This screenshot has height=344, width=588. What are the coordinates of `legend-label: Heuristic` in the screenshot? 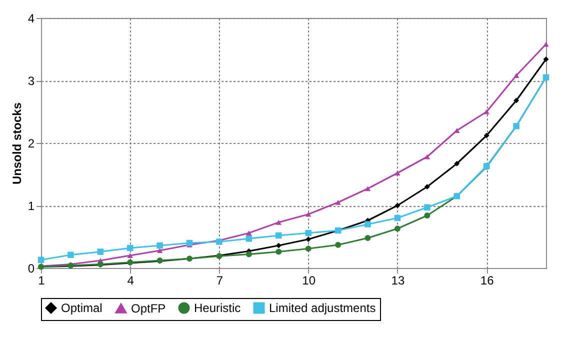 It's located at (217, 308).